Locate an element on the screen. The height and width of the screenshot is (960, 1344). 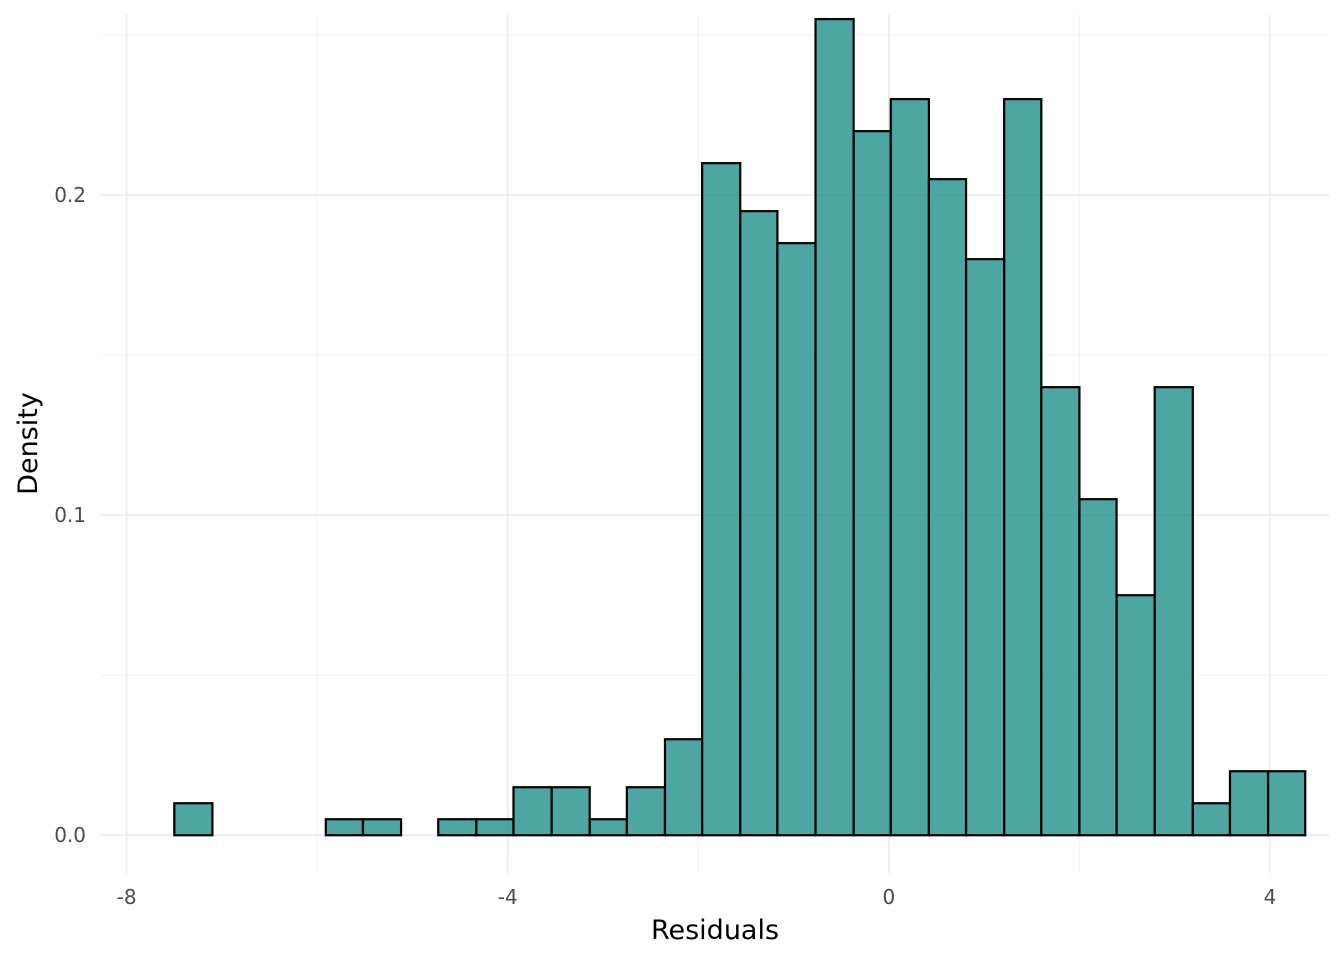
x-tick-label: -8 is located at coordinates (127, 897).